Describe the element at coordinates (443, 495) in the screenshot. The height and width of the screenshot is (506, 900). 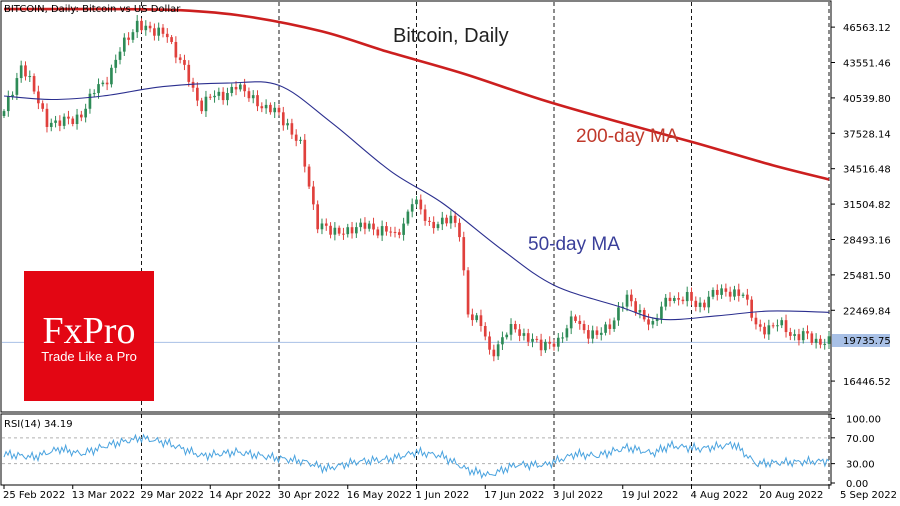
I see `x-tick-label: 1 Jun 2022` at that location.